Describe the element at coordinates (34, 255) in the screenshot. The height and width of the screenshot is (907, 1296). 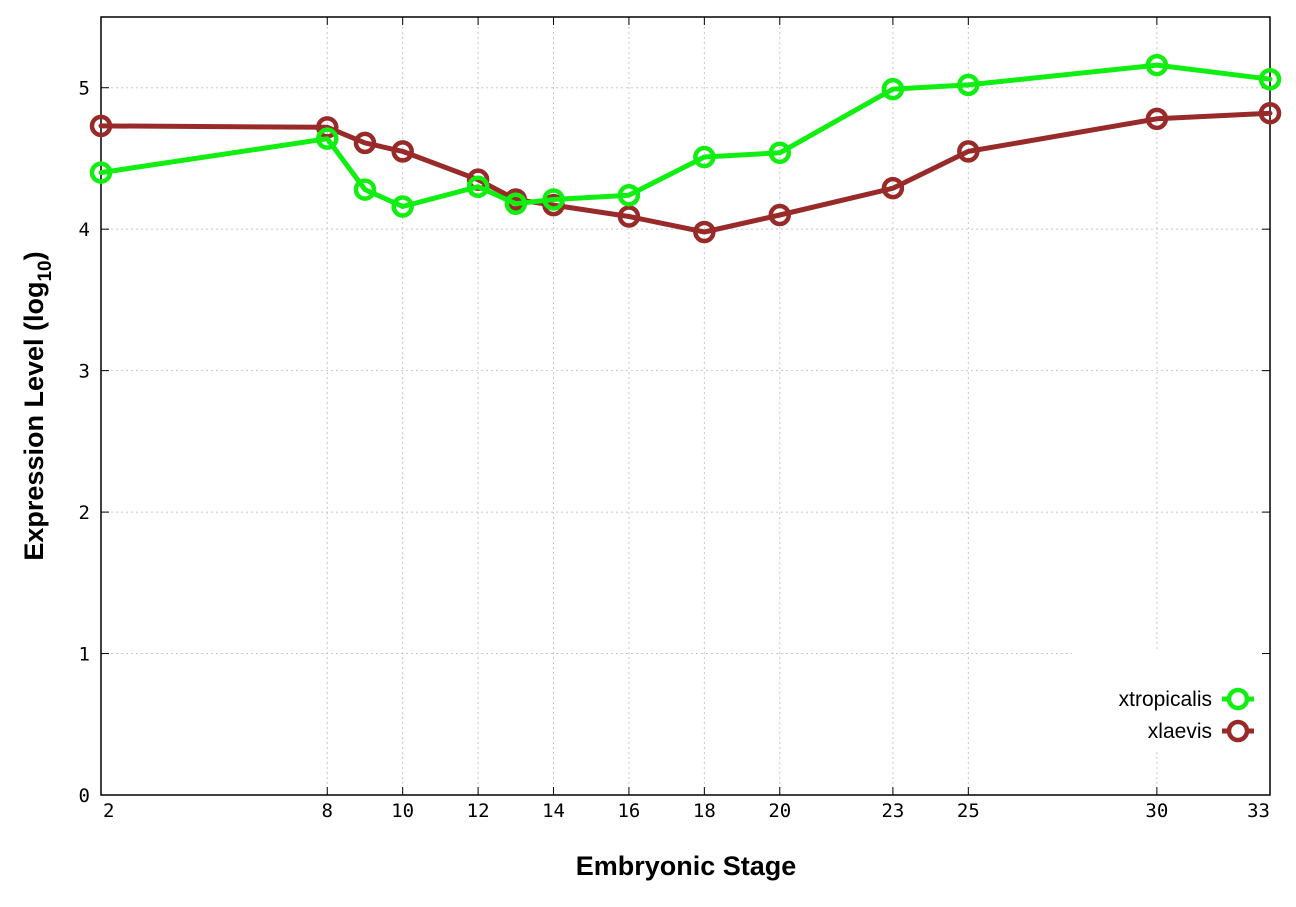
I see `y-axis-title-close: )` at that location.